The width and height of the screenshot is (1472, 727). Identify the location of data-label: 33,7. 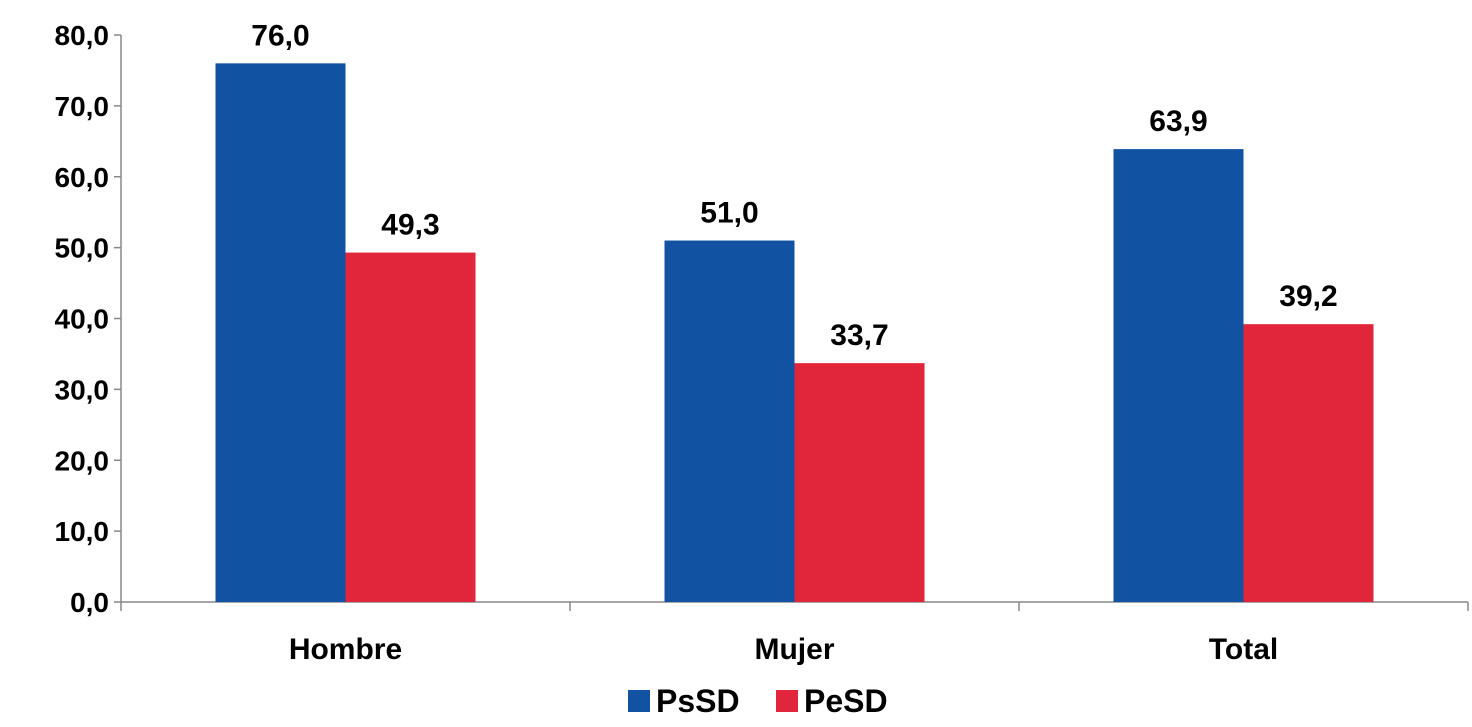
(859, 335).